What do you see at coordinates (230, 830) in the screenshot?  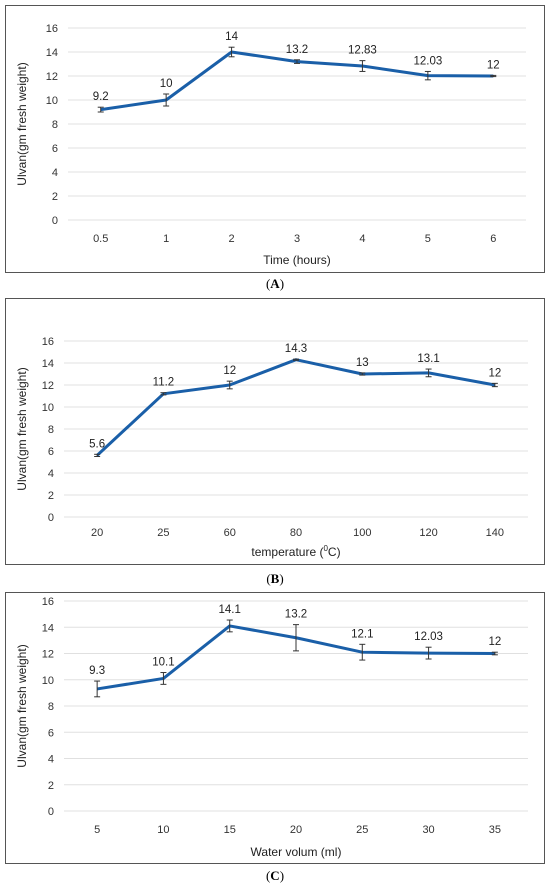 I see `x-tick-label: 15` at bounding box center [230, 830].